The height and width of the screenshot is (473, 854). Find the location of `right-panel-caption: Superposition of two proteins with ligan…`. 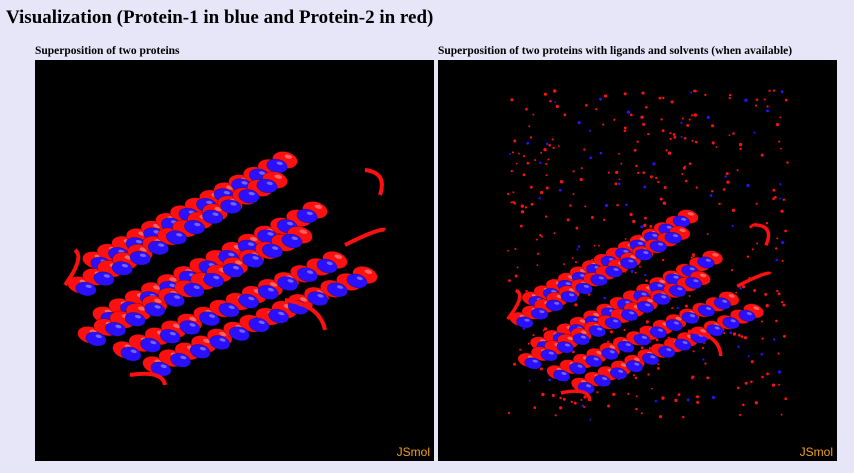

right-panel-caption: Superposition of two proteins with ligan… is located at coordinates (615, 51).